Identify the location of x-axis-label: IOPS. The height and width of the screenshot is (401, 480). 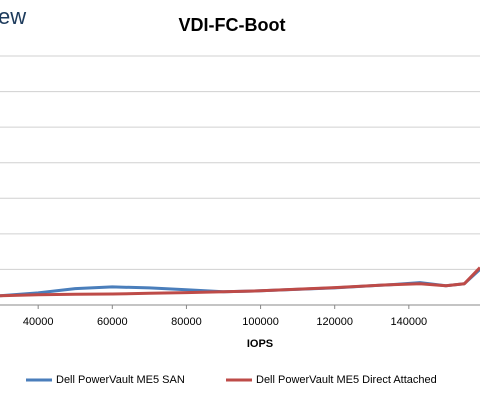
(260, 344).